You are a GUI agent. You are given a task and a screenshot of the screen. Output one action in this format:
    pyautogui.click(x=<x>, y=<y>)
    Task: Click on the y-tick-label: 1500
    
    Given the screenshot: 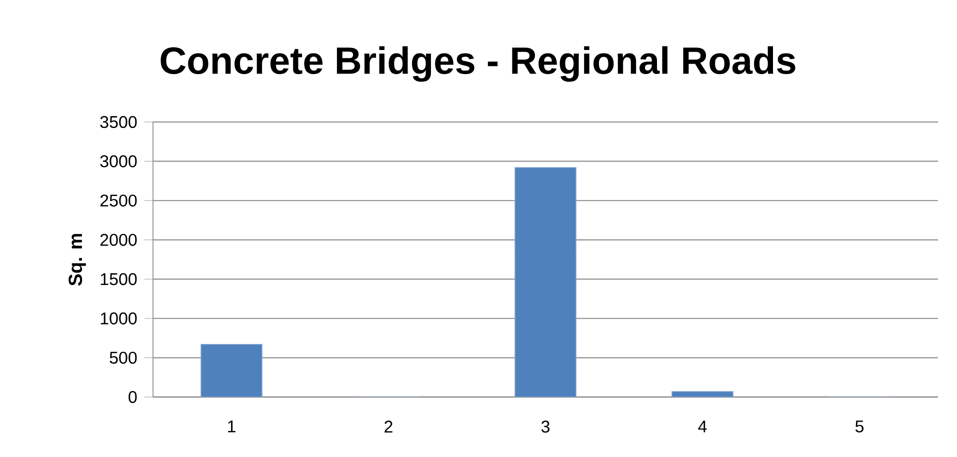 What is the action you would take?
    pyautogui.click(x=118, y=279)
    